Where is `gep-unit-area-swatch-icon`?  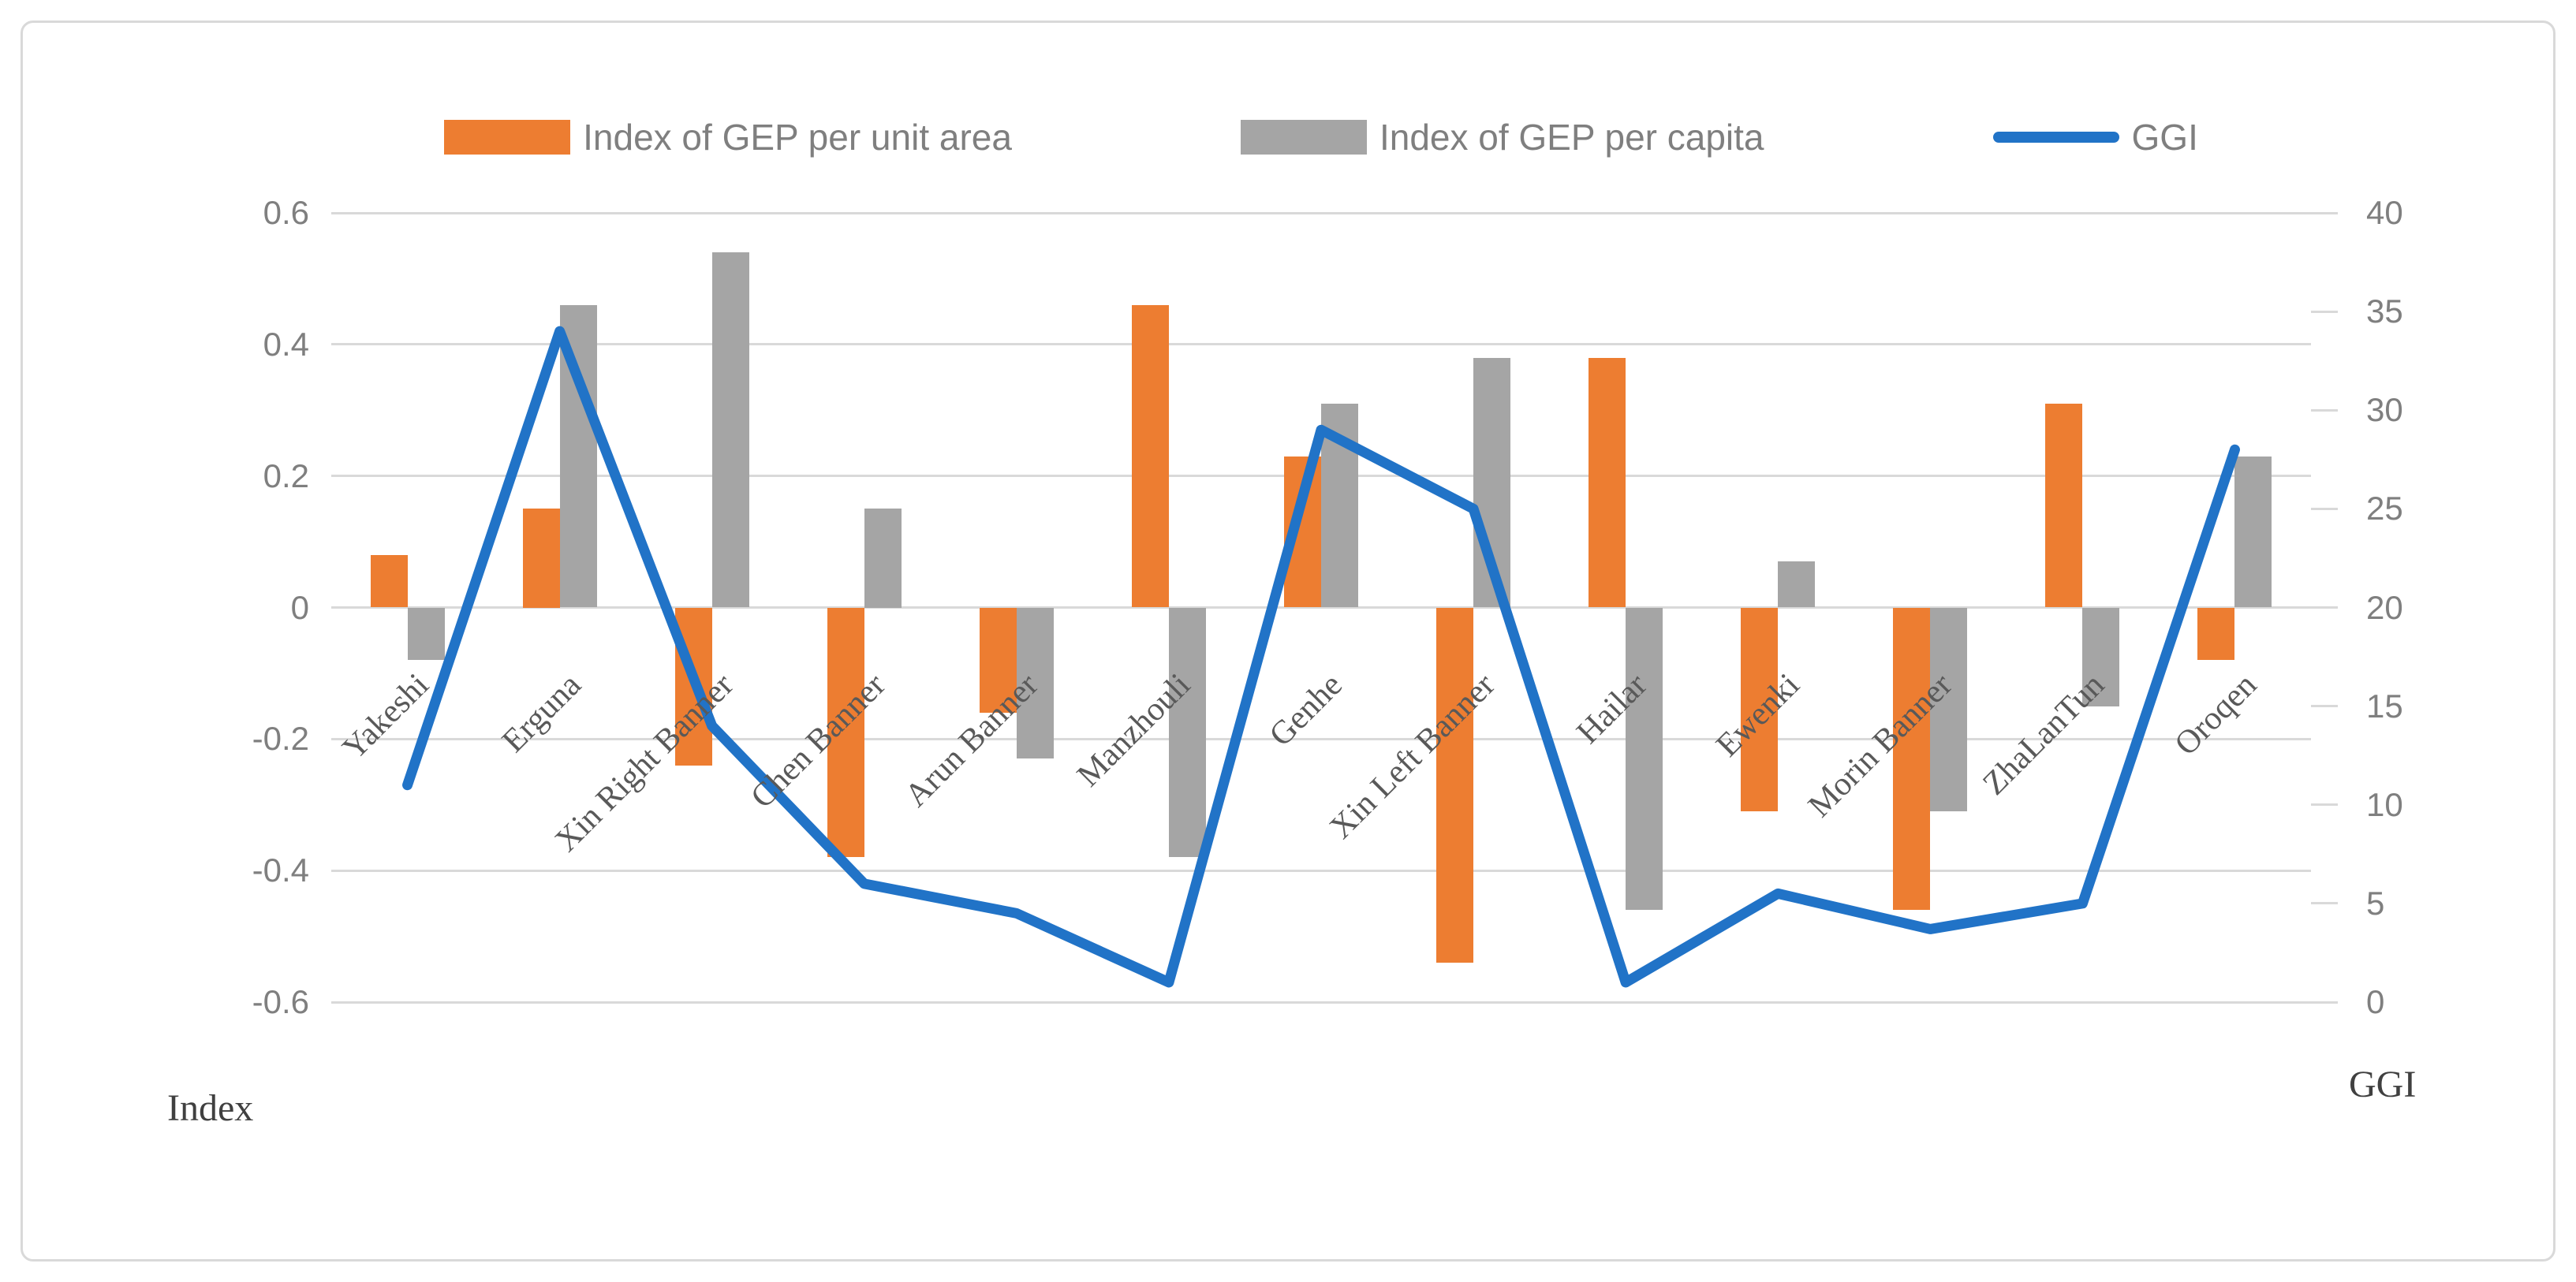
gep-unit-area-swatch-icon is located at coordinates (507, 137).